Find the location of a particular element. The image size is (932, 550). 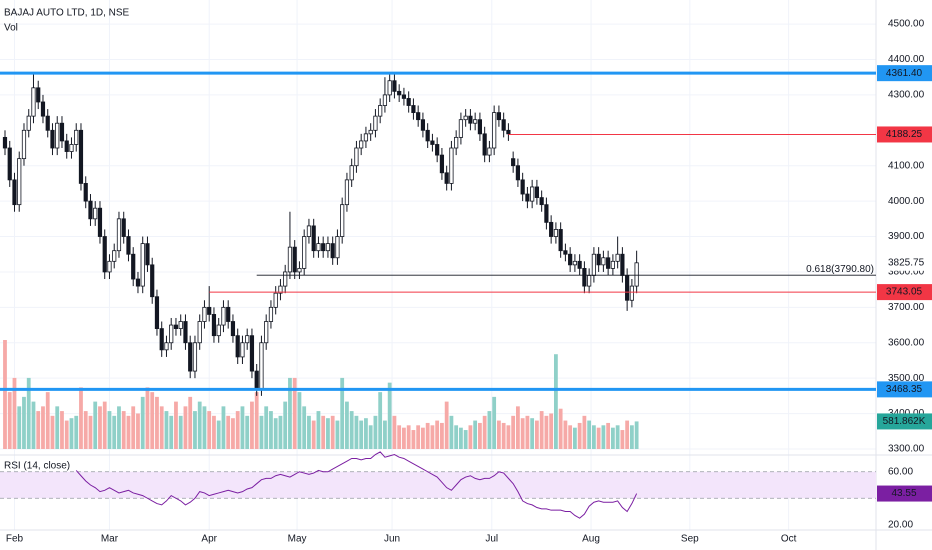

rsi-band is located at coordinates (438, 485).